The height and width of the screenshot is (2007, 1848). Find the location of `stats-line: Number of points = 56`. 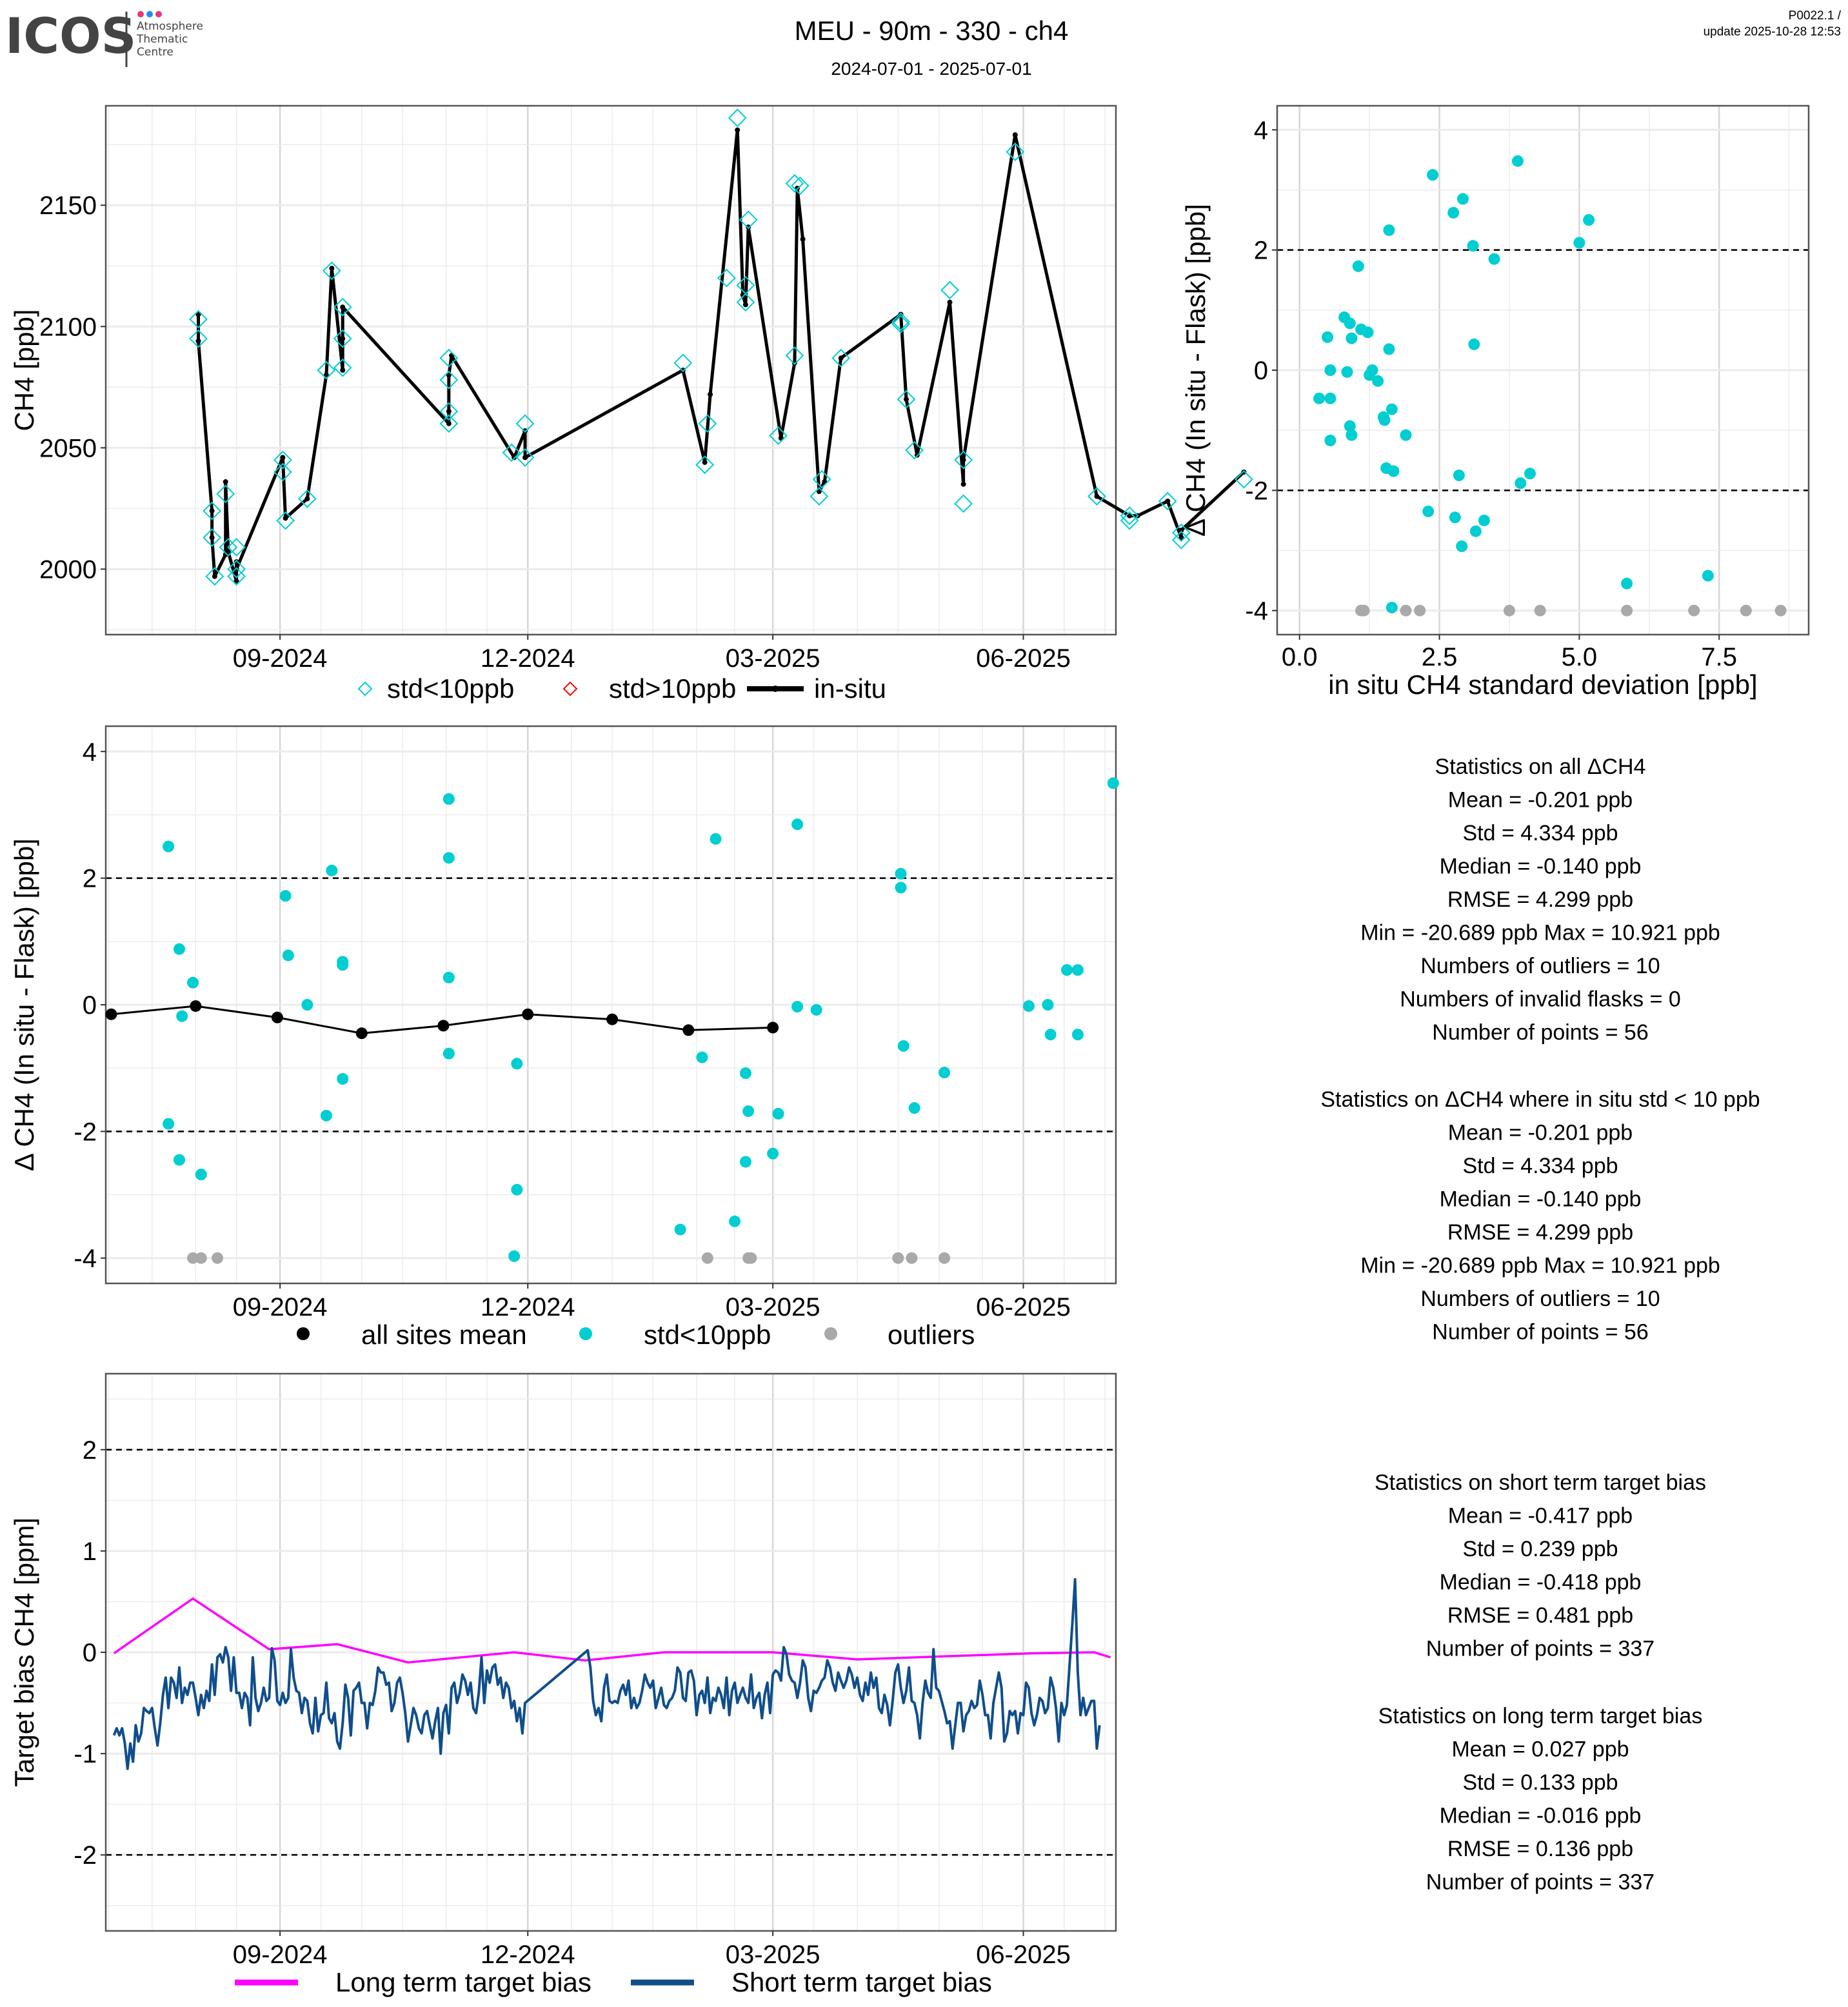

stats-line: Number of points = 56 is located at coordinates (1540, 1332).